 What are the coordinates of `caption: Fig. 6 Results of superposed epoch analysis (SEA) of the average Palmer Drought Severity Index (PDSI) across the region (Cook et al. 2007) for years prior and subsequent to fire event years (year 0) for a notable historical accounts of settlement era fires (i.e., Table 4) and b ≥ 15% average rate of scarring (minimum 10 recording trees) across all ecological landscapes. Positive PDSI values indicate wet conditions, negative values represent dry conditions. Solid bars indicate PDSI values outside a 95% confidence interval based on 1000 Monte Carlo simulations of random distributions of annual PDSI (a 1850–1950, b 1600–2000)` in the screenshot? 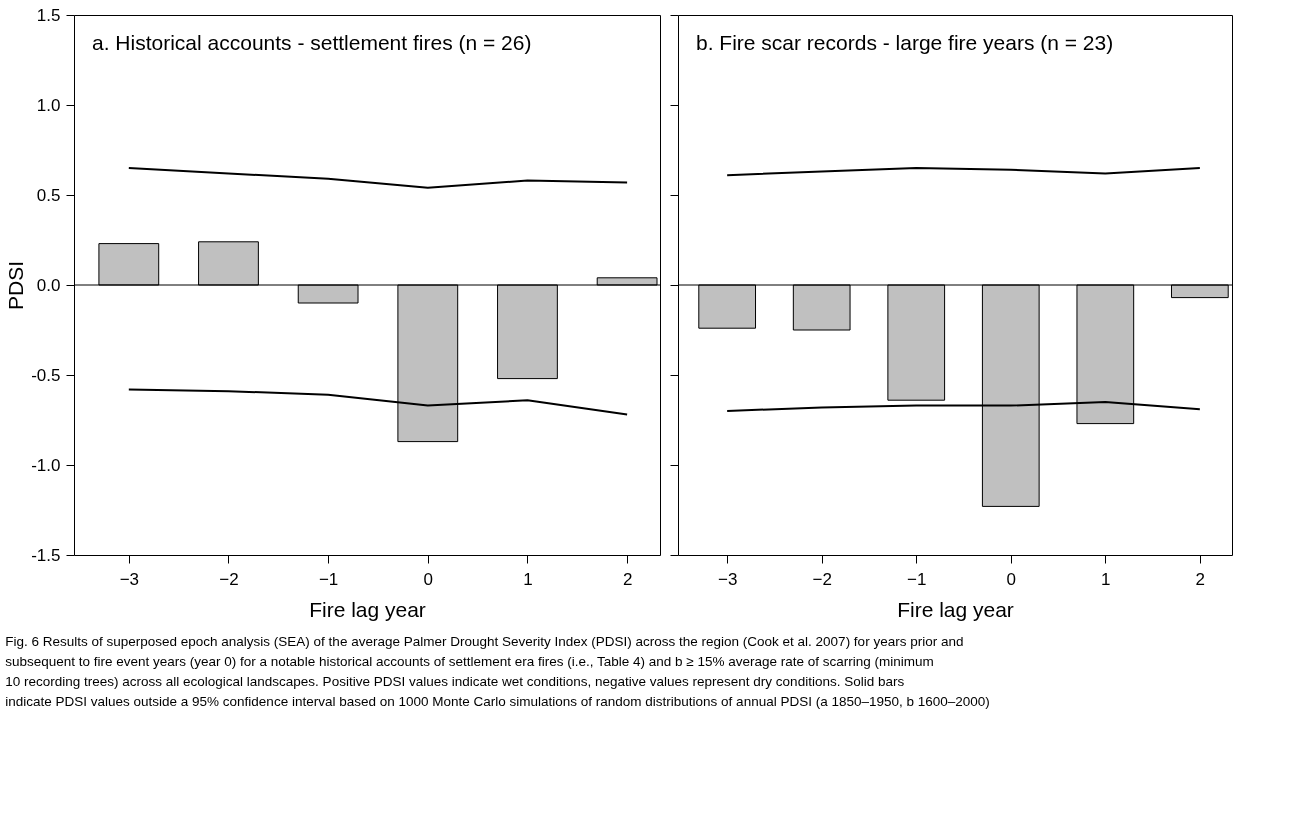 It's located at (497, 671).